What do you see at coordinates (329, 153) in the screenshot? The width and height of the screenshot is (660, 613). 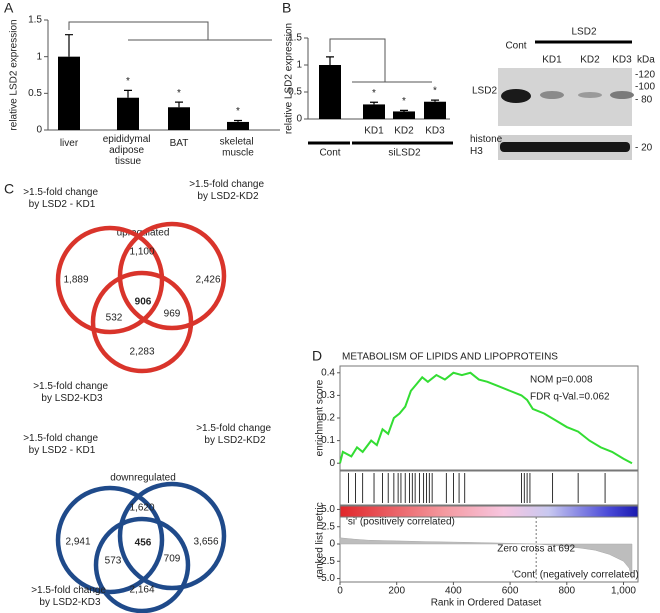 I see `x-tick-label: Cont` at bounding box center [329, 153].